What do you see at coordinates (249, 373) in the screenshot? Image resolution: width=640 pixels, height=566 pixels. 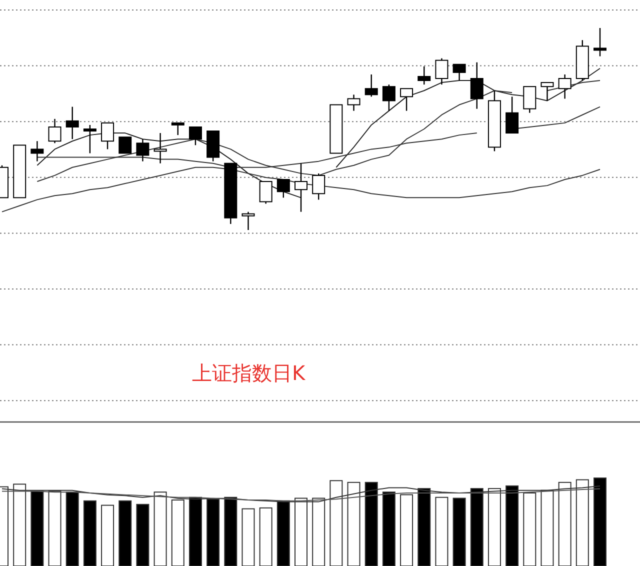 I see `text: 上证指数日K` at bounding box center [249, 373].